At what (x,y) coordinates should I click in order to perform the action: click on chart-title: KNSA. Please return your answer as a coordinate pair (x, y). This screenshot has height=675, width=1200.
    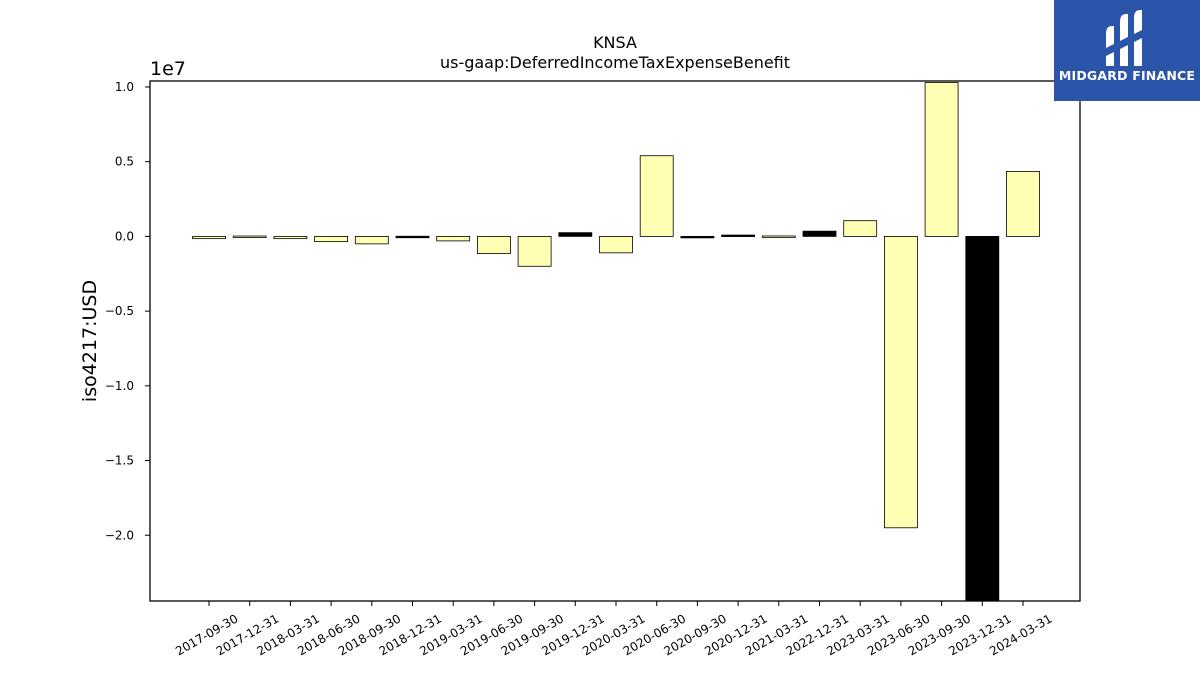
    Looking at the image, I should click on (615, 42).